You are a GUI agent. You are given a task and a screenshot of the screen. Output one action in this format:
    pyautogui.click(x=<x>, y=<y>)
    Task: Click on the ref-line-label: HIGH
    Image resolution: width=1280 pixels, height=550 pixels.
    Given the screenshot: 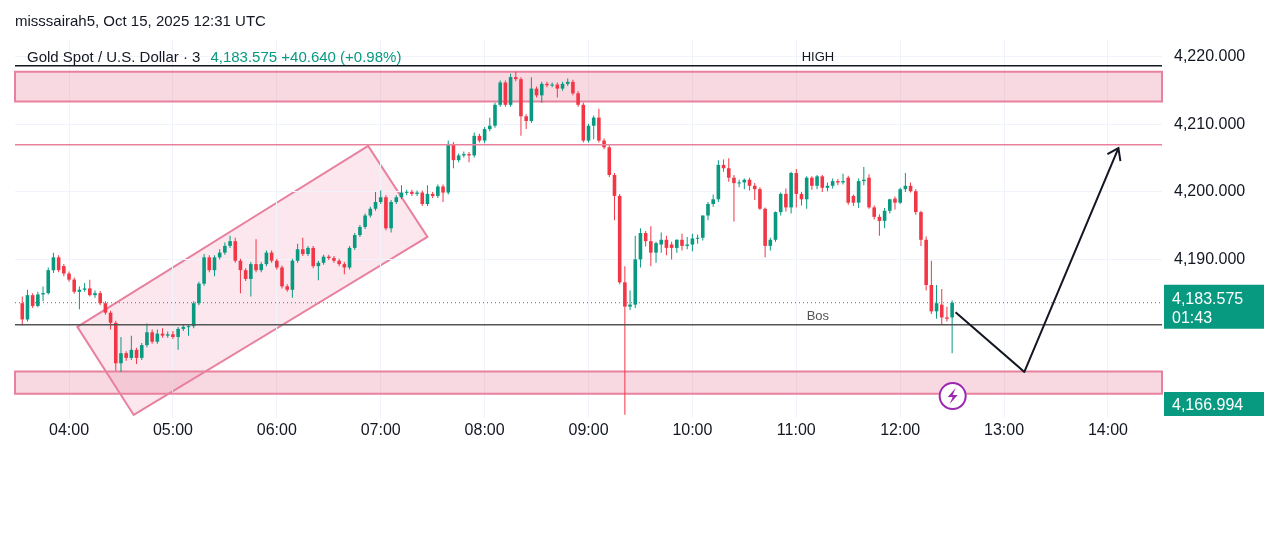 What is the action you would take?
    pyautogui.click(x=818, y=56)
    